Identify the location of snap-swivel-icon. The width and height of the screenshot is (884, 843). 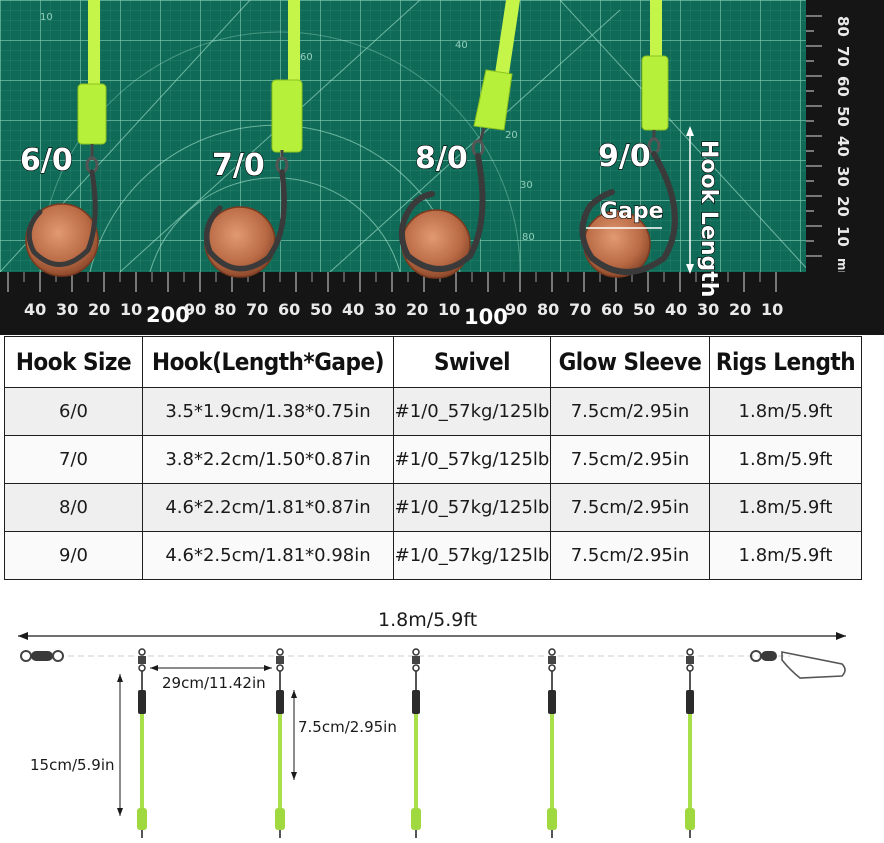
(798, 664).